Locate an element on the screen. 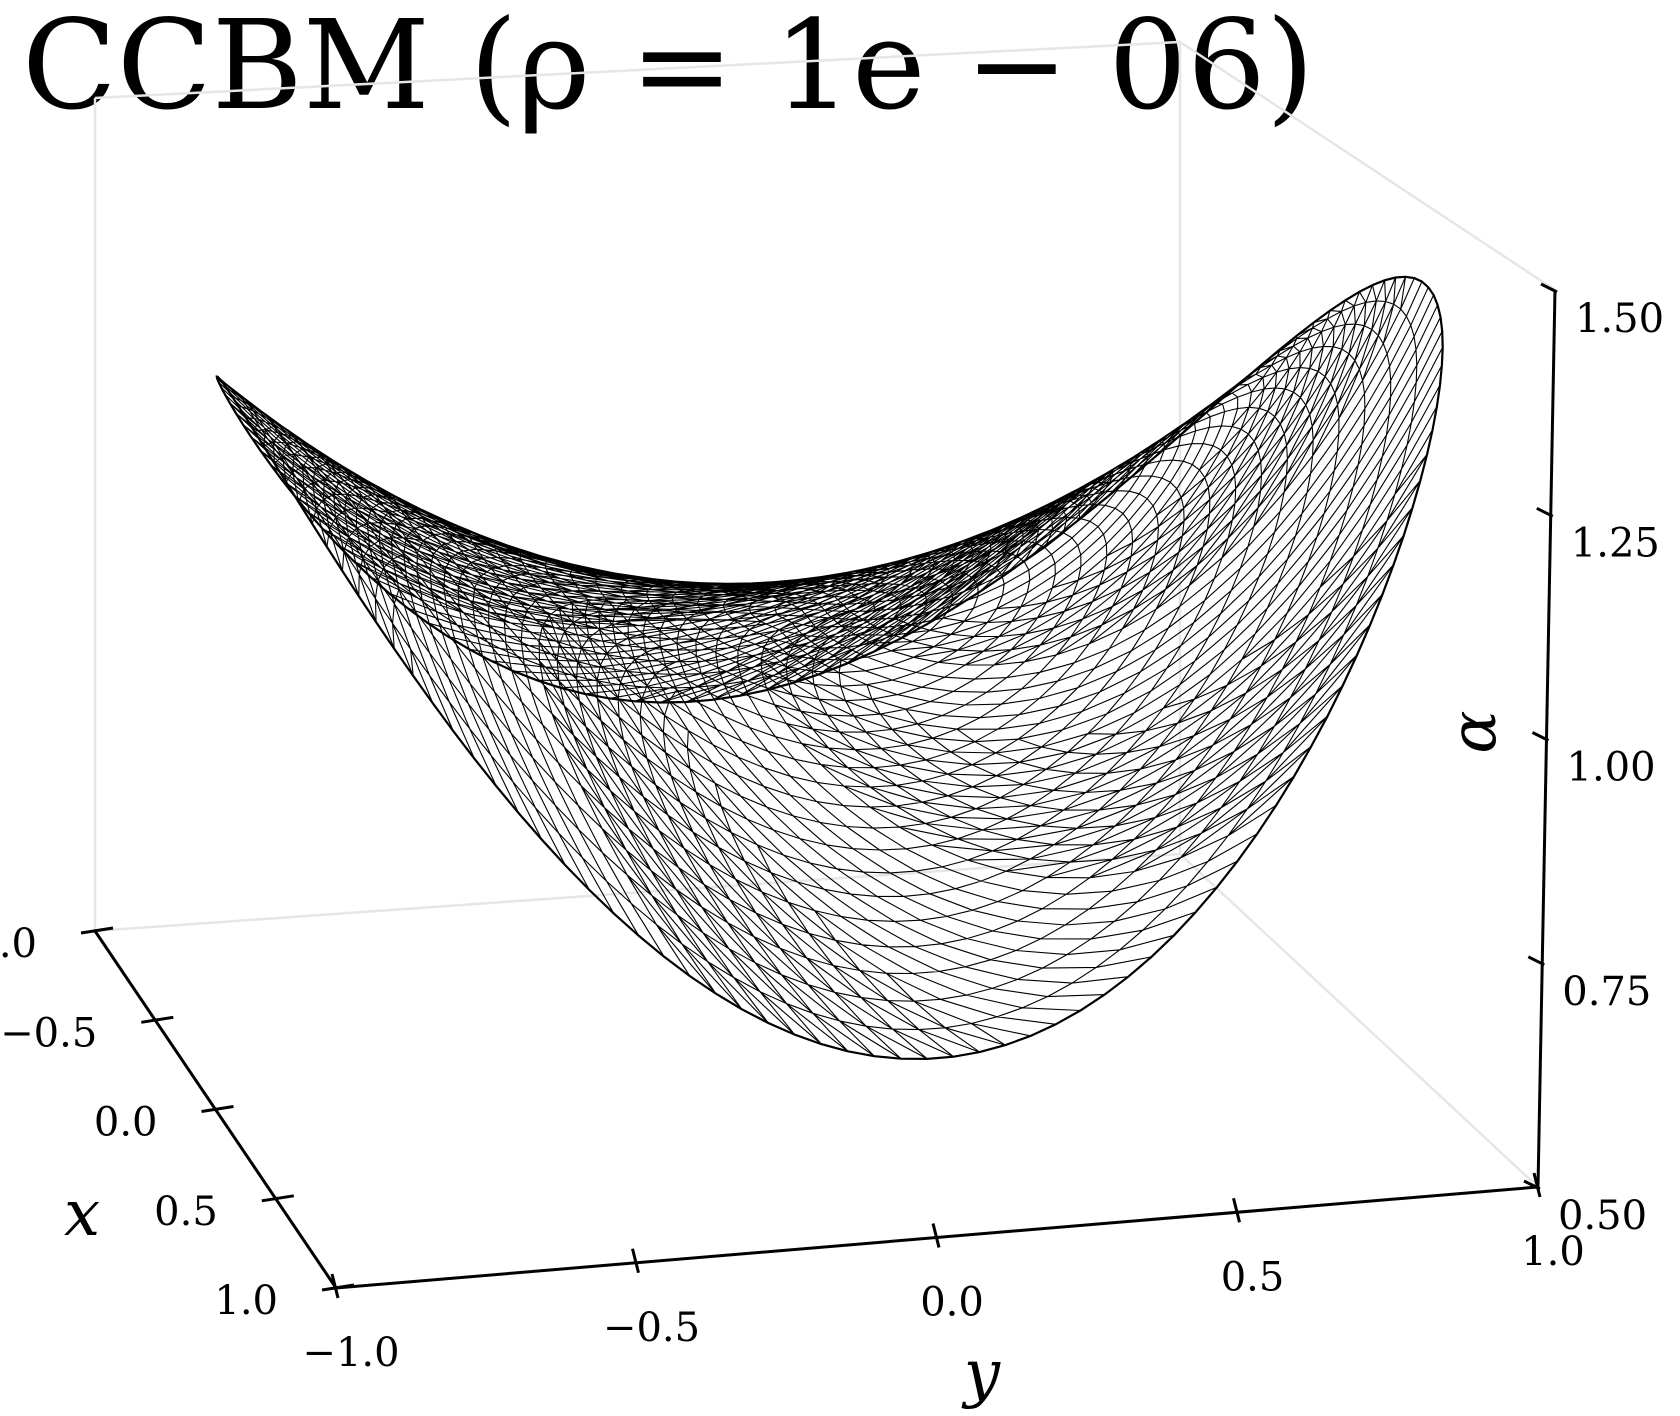 The height and width of the screenshot is (1416, 1680). x-3-tick-label: 0.5 is located at coordinates (186, 1212).